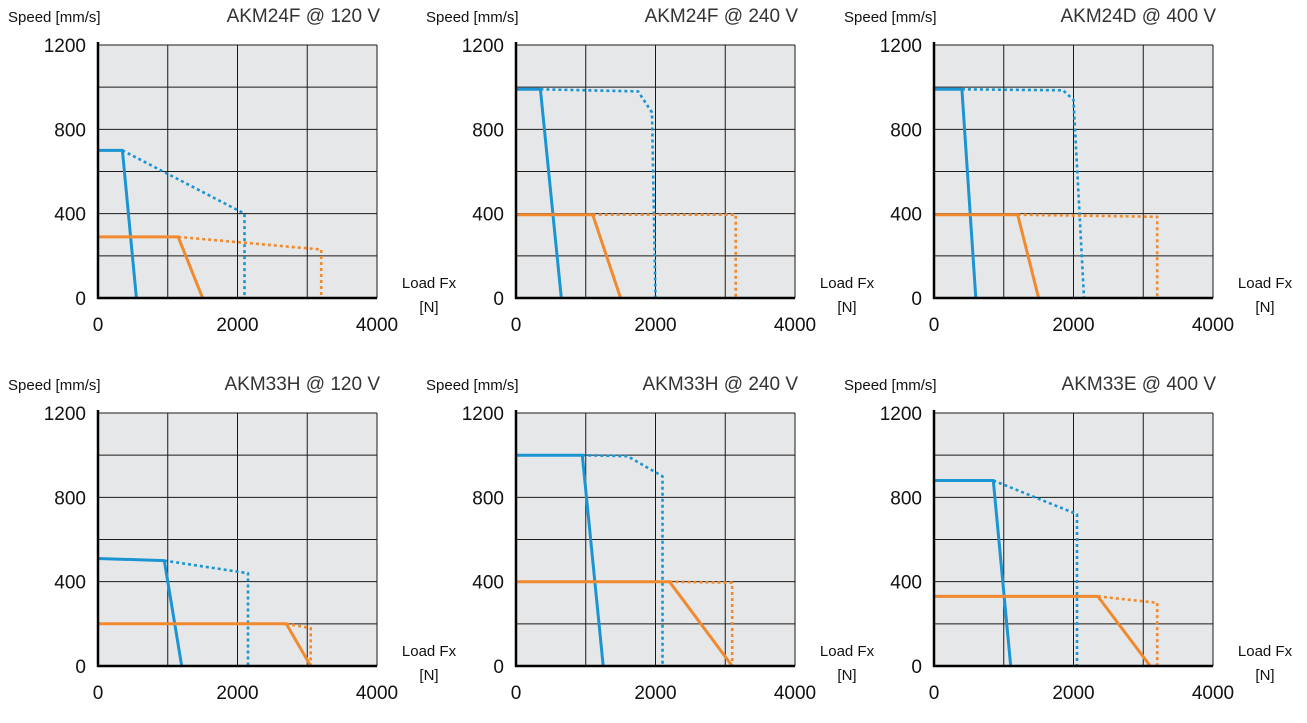  I want to click on chart-title: AKM24F @ 120 V, so click(304, 16).